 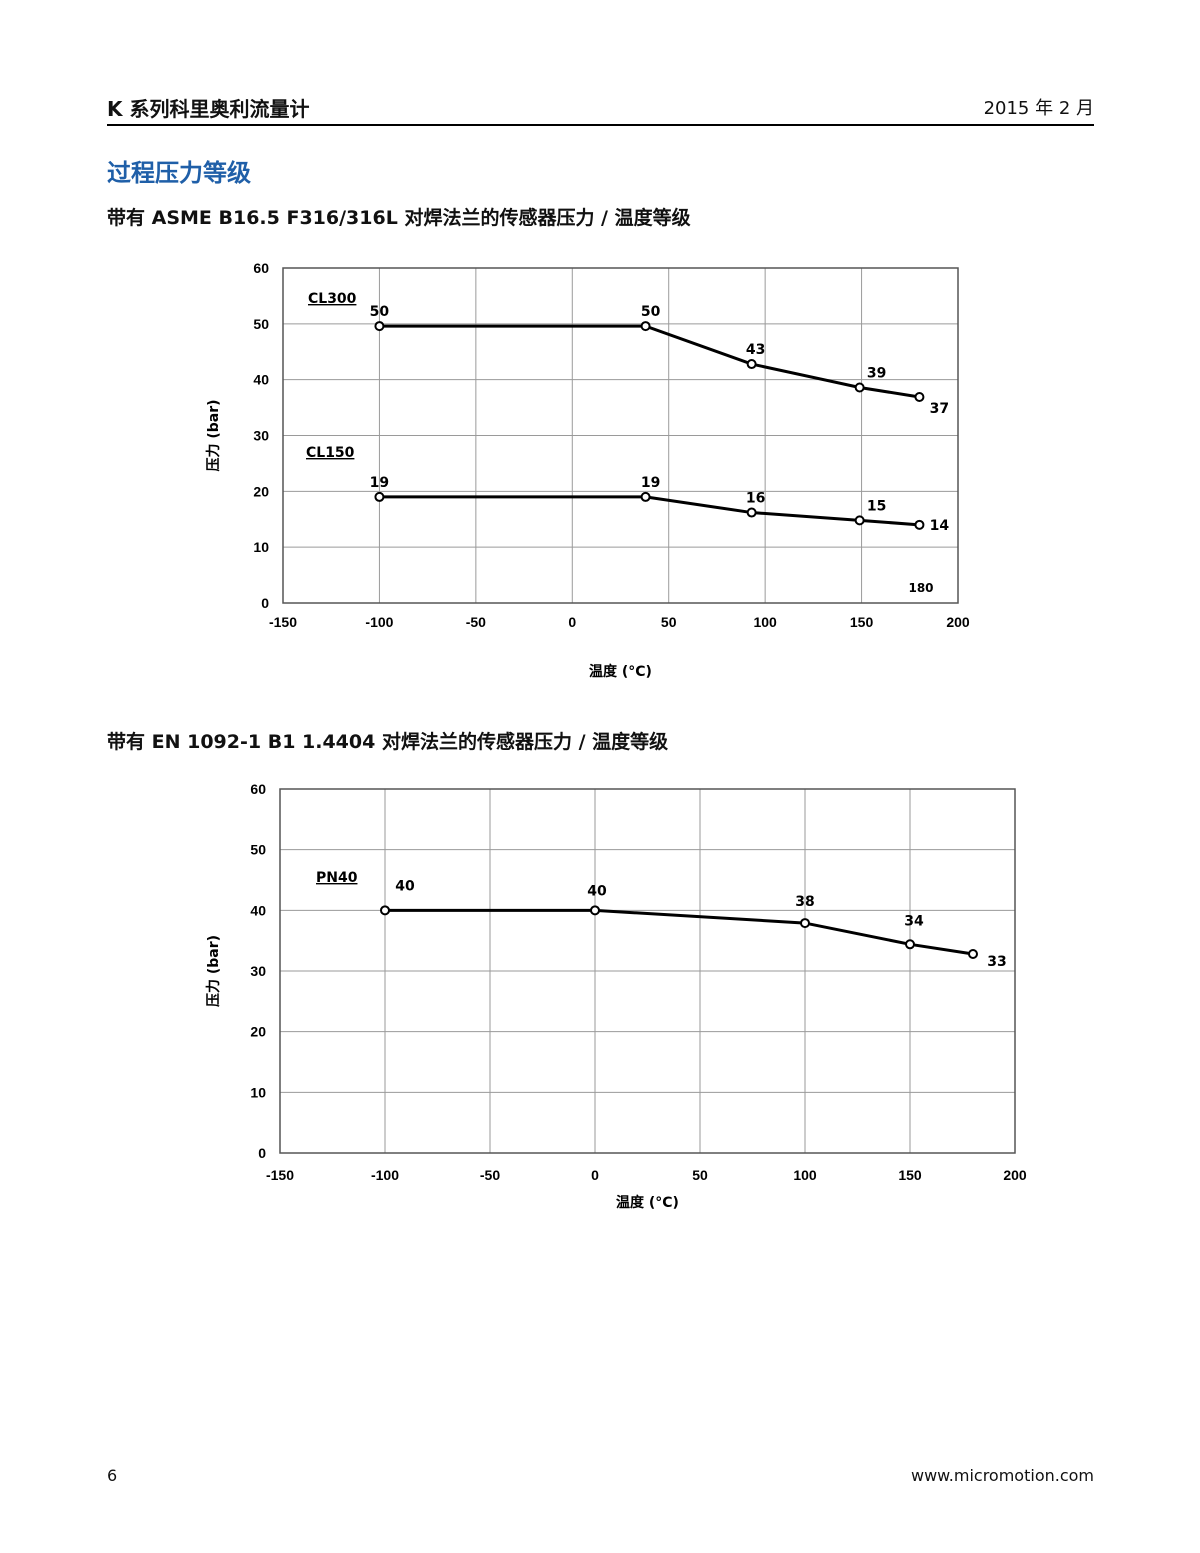 What do you see at coordinates (388, 742) in the screenshot?
I see `chart2-subtitle: 带有 EN 1092-1 B1 1.4404 对焊法兰的传感器压力 / 温度等级` at bounding box center [388, 742].